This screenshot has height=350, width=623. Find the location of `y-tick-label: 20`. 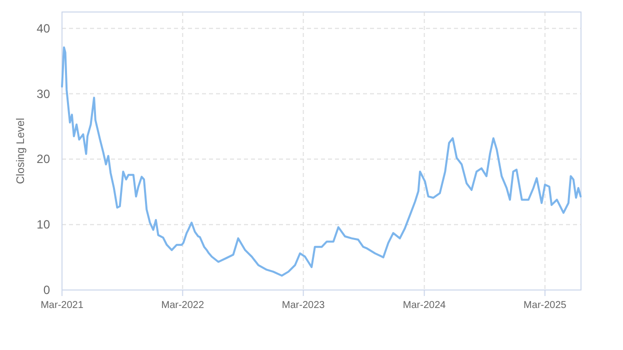

y-tick-label: 20 is located at coordinates (43, 159).